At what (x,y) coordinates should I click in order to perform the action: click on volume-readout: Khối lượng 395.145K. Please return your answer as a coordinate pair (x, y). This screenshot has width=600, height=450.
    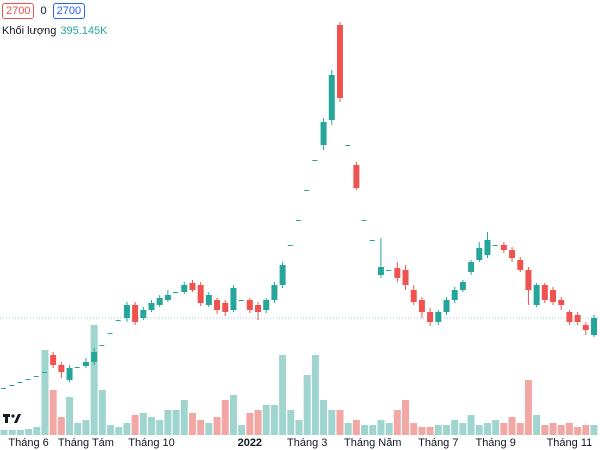
    Looking at the image, I should click on (54, 31).